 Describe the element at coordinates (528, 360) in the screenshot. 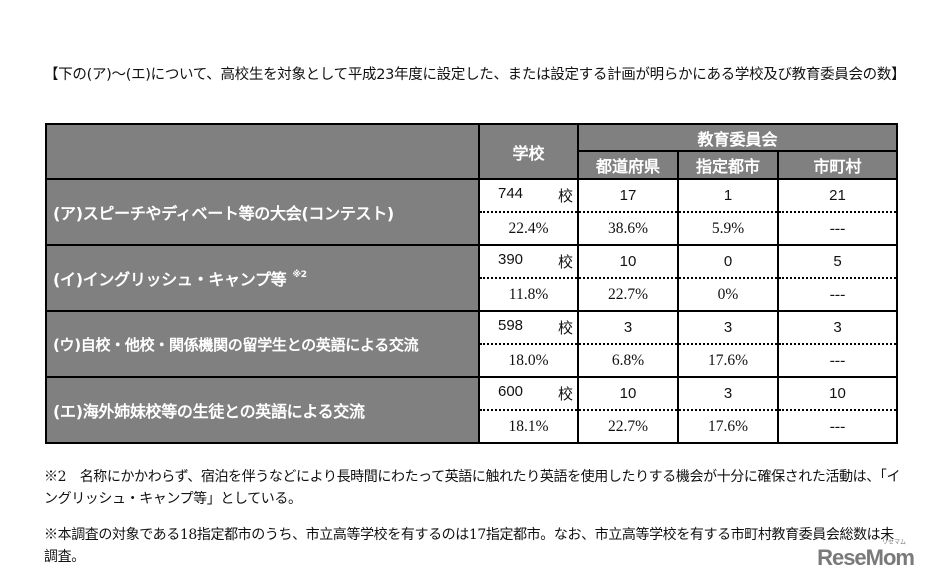

I see `school-pct: 18.0%` at that location.